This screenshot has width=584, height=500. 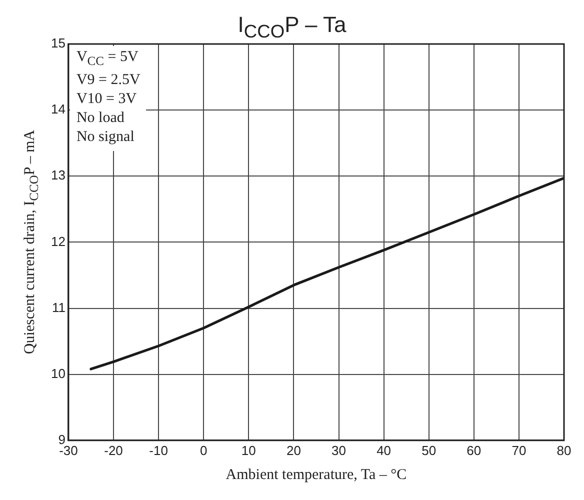 What do you see at coordinates (113, 450) in the screenshot?
I see `x-tick-label: -20` at bounding box center [113, 450].